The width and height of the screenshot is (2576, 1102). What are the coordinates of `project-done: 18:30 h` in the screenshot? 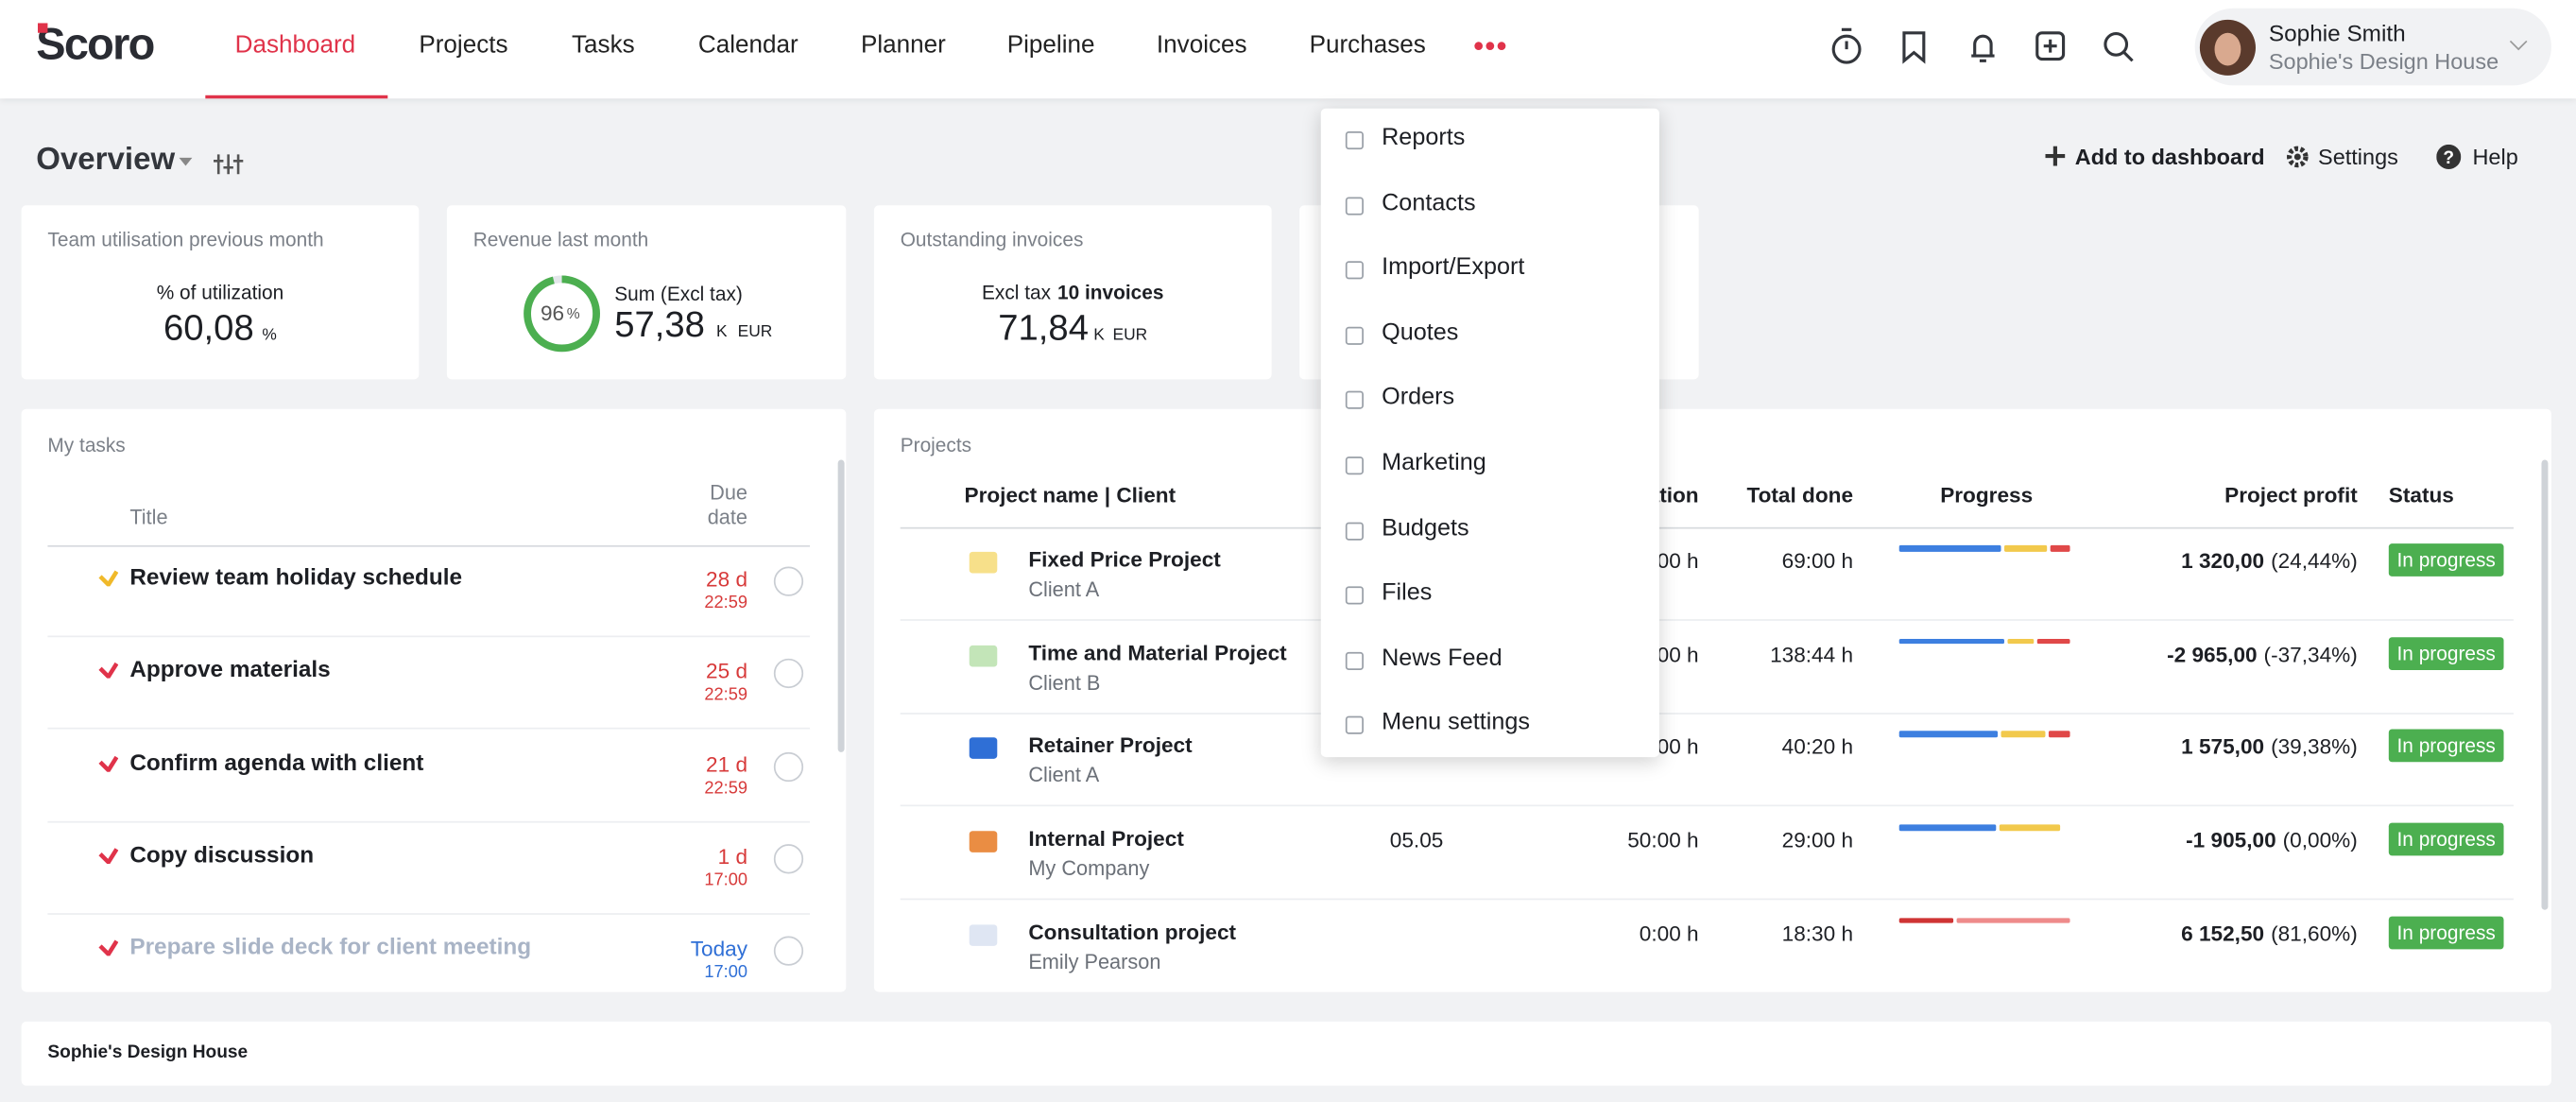 It's located at (1817, 934).